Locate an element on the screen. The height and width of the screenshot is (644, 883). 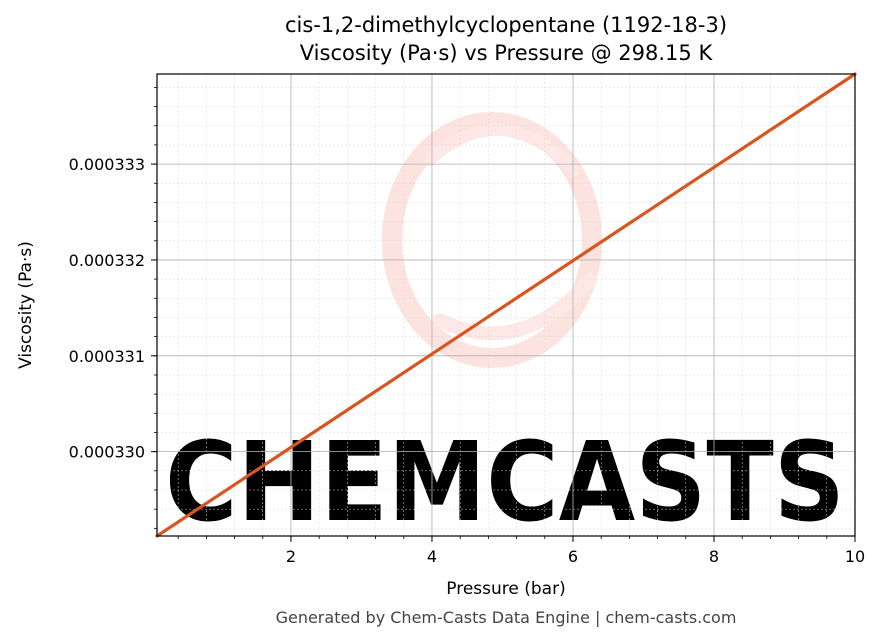
watermark-logo is located at coordinates (492, 240).